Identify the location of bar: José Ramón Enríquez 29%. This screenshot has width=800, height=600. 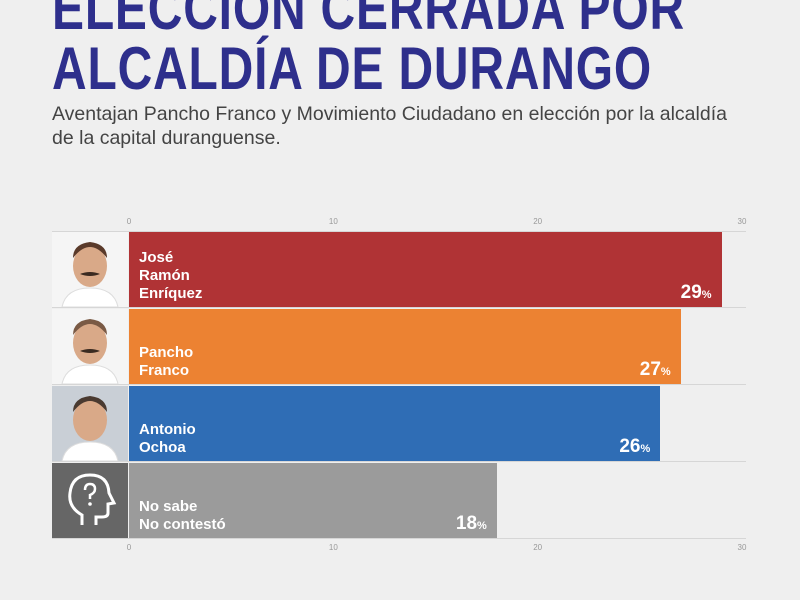
(425, 269).